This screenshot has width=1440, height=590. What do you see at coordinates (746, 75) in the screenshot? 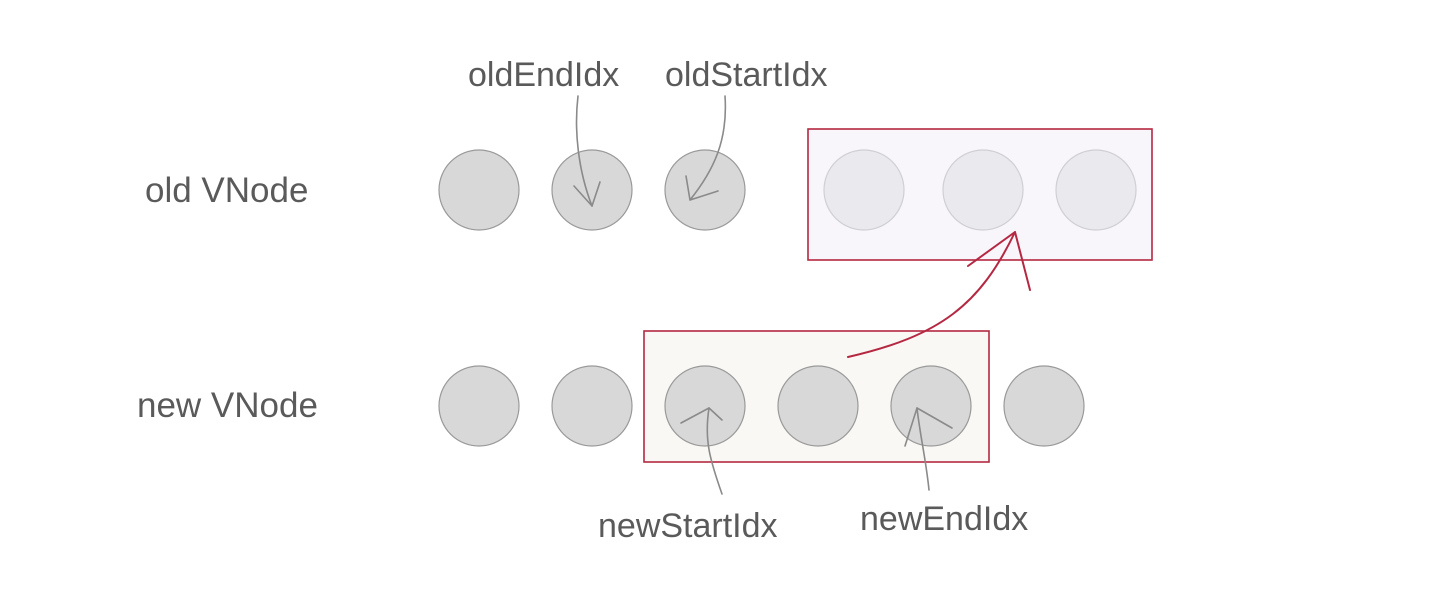
I see `old-start-idx-label: oldStartIdx` at bounding box center [746, 75].